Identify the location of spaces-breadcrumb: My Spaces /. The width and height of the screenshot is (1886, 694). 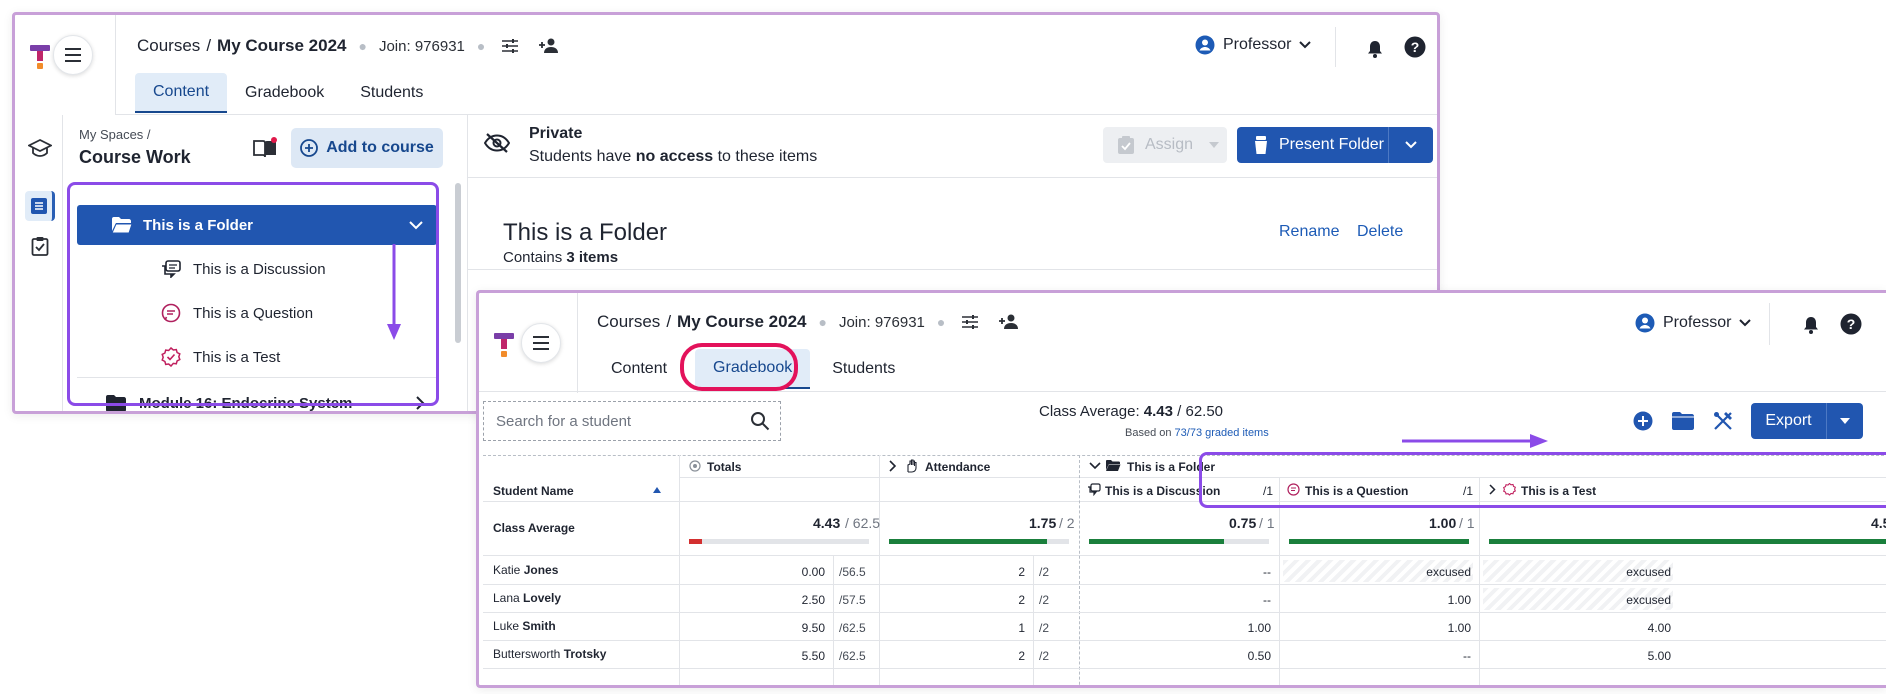
(115, 134).